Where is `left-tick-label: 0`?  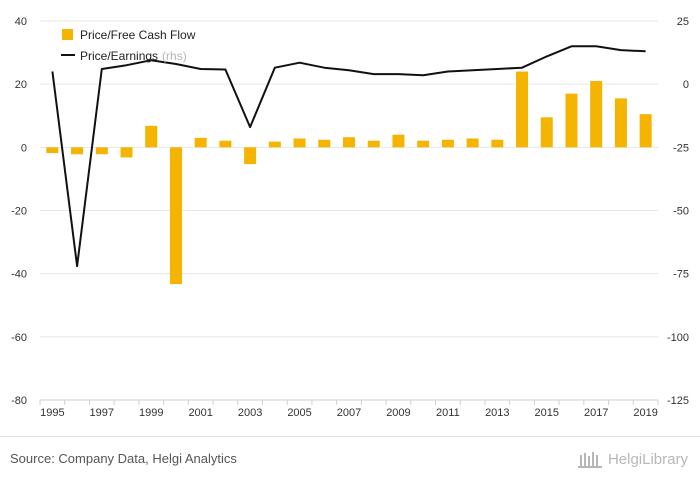 left-tick-label: 0 is located at coordinates (24, 148).